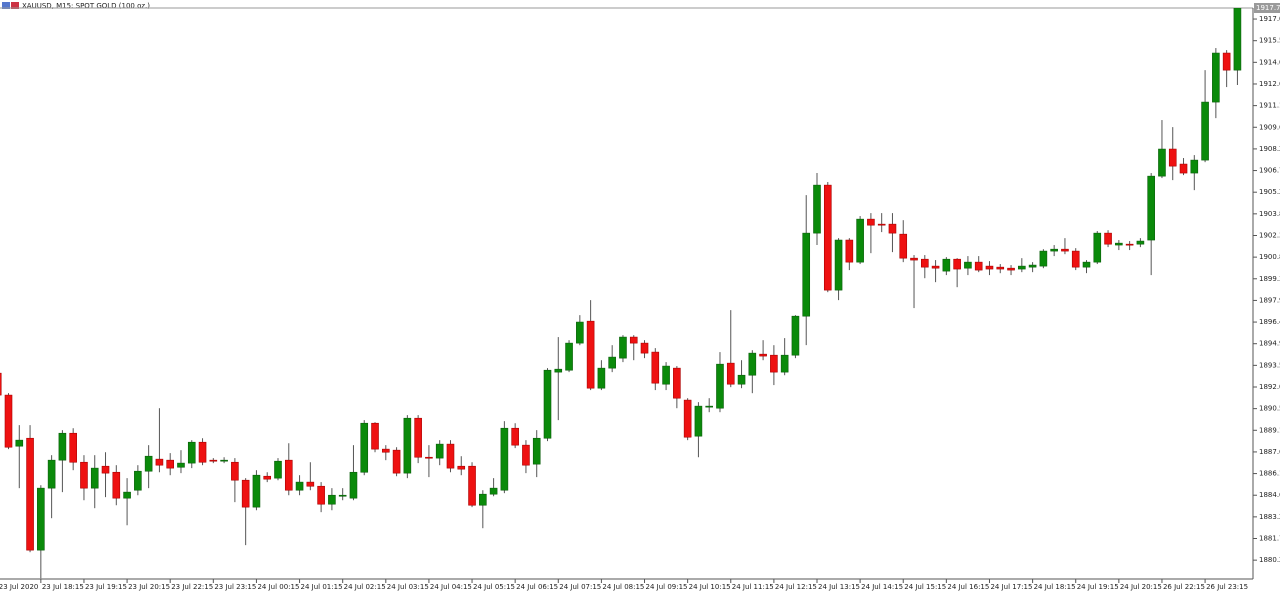 The width and height of the screenshot is (1280, 591). What do you see at coordinates (1269, 495) in the screenshot?
I see `y-tick-label: 1884.69` at bounding box center [1269, 495].